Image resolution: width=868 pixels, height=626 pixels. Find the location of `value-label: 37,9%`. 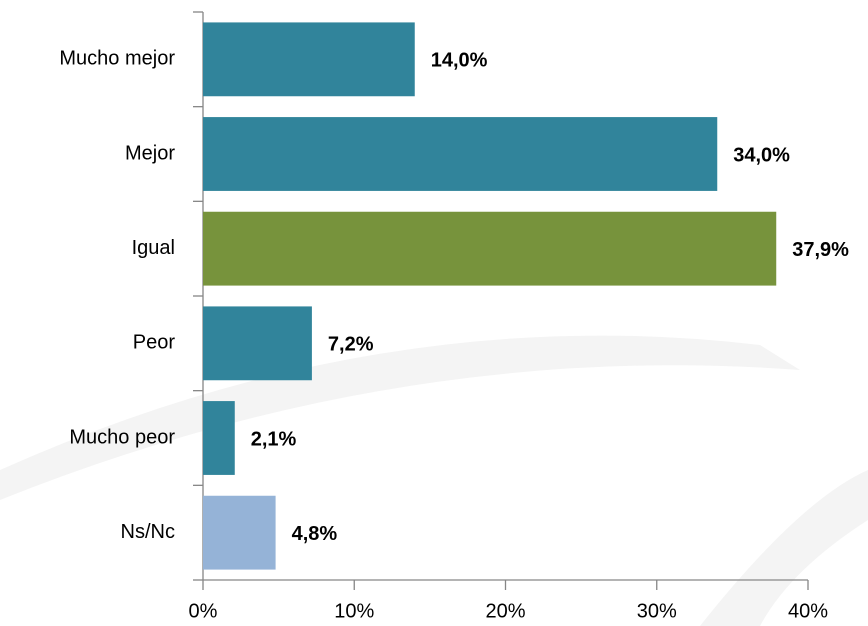

value-label: 37,9% is located at coordinates (820, 250).